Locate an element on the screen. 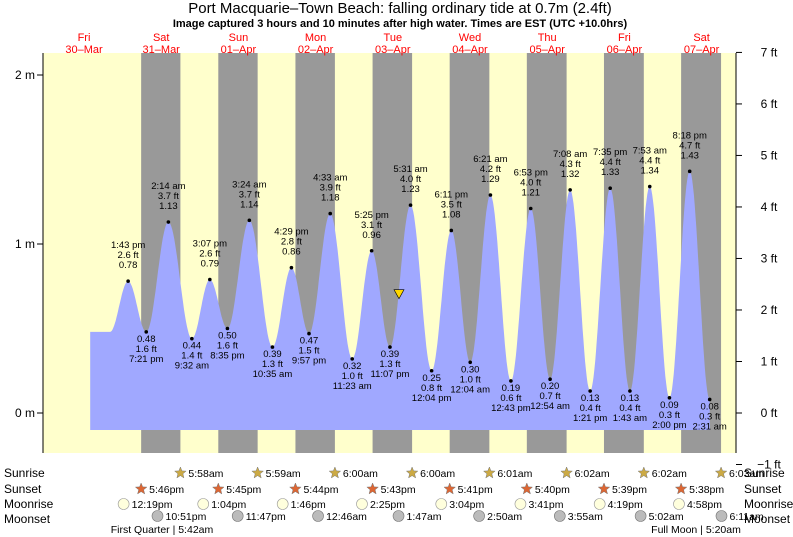  sunrise-time: 6:00am is located at coordinates (360, 474).